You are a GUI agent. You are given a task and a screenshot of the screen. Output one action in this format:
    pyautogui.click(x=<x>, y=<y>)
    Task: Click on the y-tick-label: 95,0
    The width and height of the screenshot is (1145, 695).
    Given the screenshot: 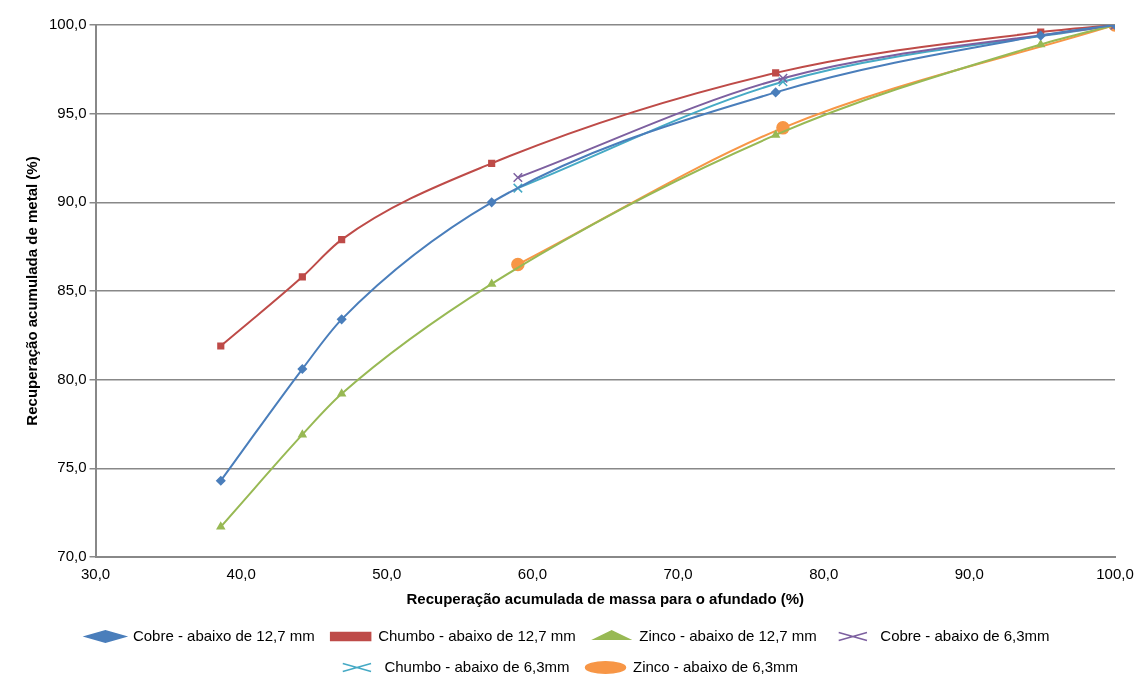 What is the action you would take?
    pyautogui.click(x=72, y=112)
    